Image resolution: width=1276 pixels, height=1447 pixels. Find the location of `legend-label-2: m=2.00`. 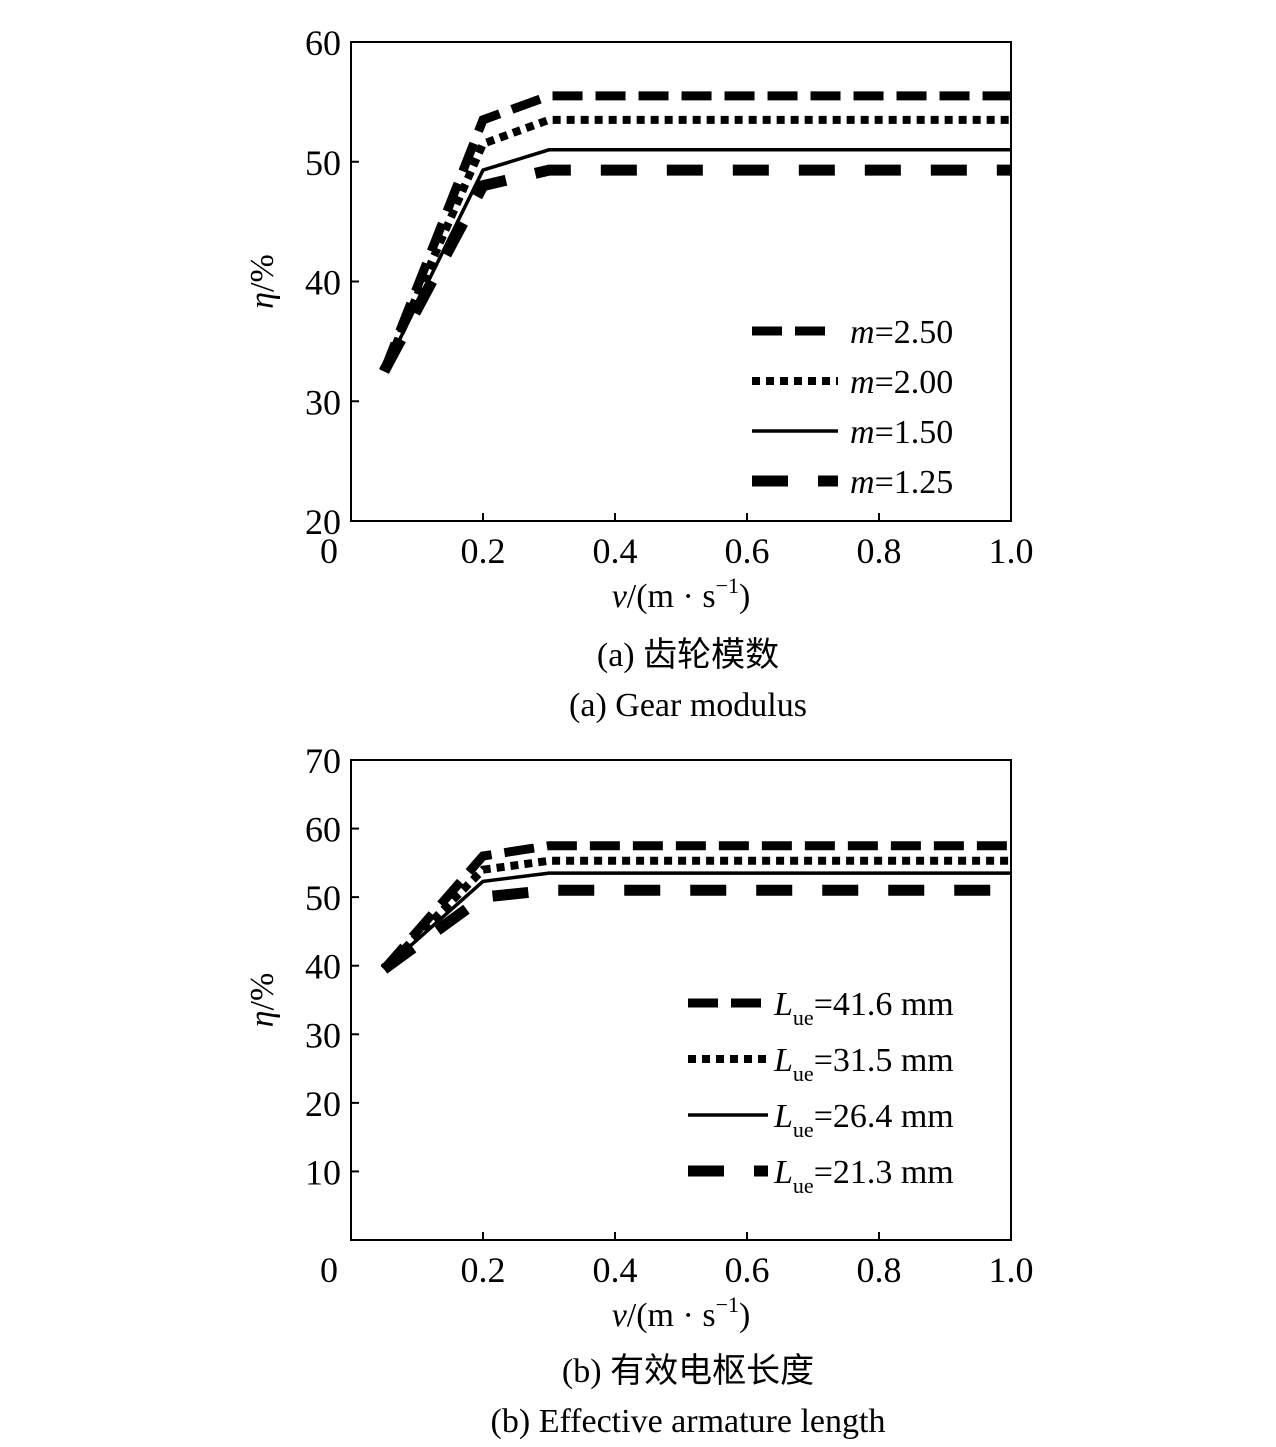

legend-label-2: m=2.00 is located at coordinates (901, 382).